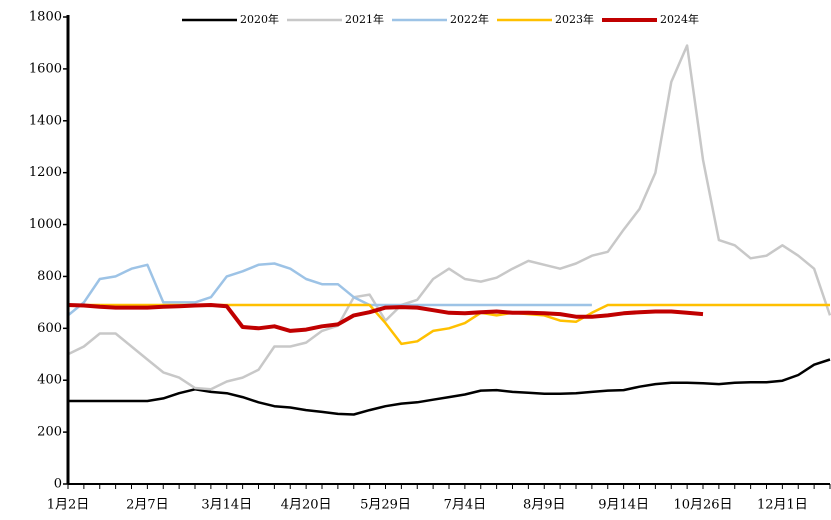  What do you see at coordinates (259, 19) in the screenshot?
I see `legend-label: 2020年` at bounding box center [259, 19].